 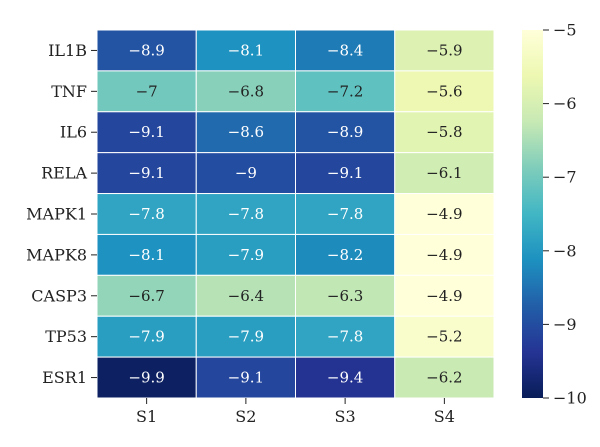 I want to click on cell-value-label: −6.4, so click(x=246, y=296).